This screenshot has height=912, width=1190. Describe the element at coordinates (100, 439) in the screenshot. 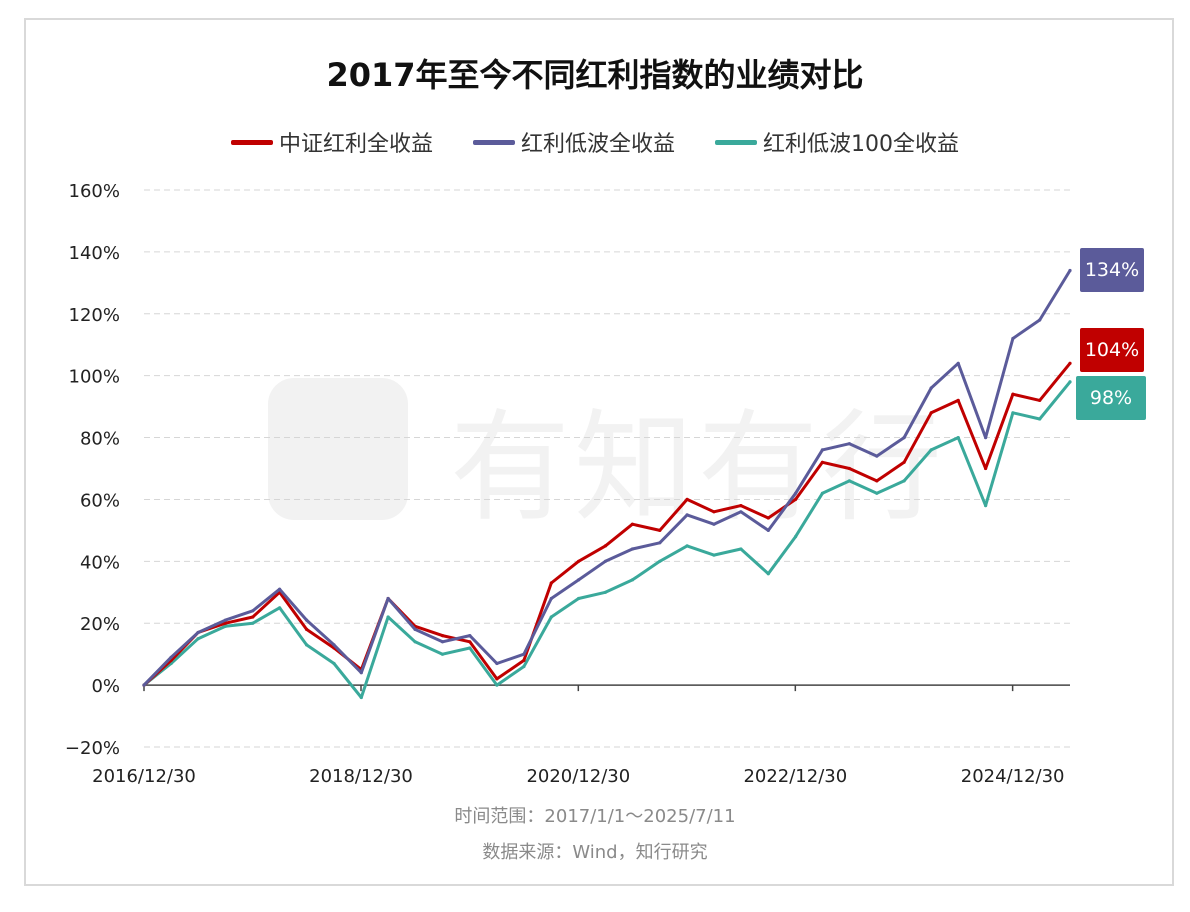

I see `y-tick-label: 80%` at that location.